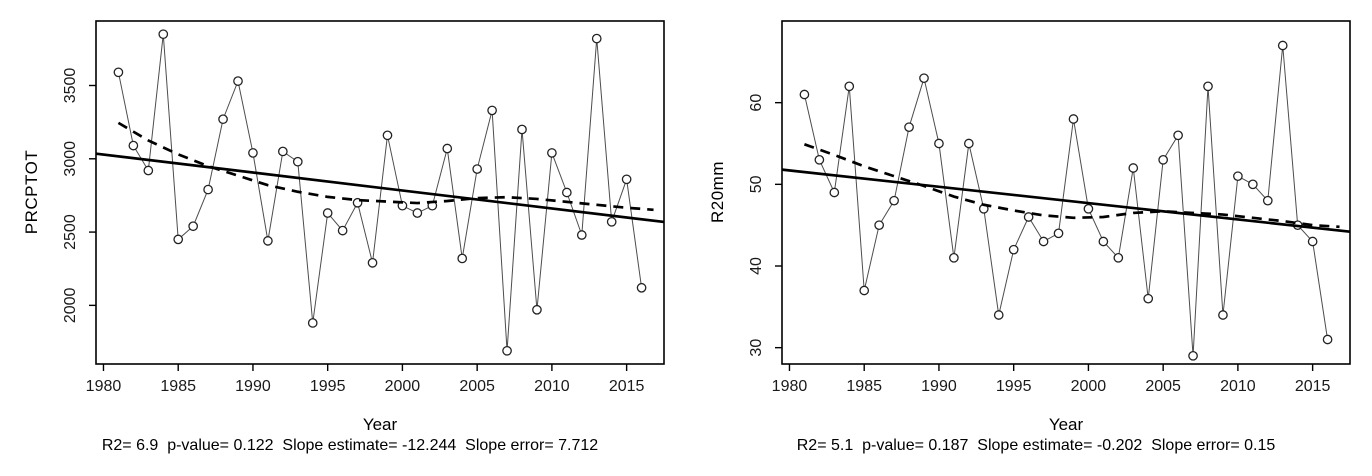 This screenshot has width=1372, height=476. I want to click on y-tick-label: 2500, so click(70, 232).